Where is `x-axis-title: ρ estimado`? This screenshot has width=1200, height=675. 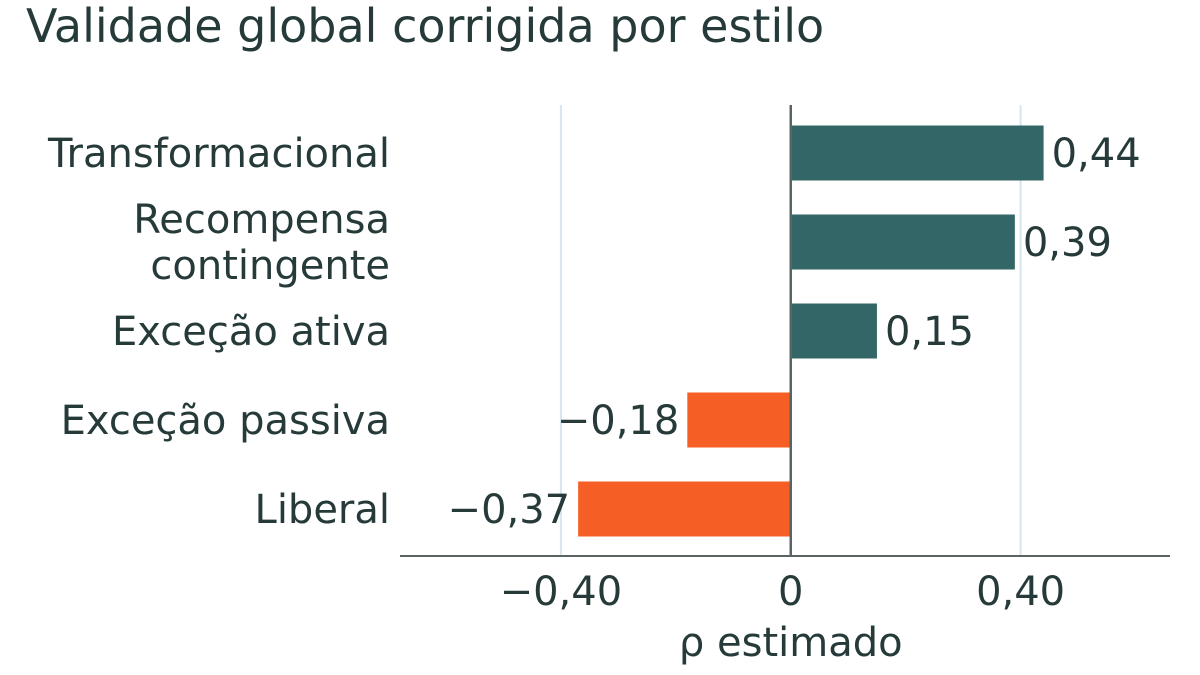 x-axis-title: ρ estimado is located at coordinates (791, 643).